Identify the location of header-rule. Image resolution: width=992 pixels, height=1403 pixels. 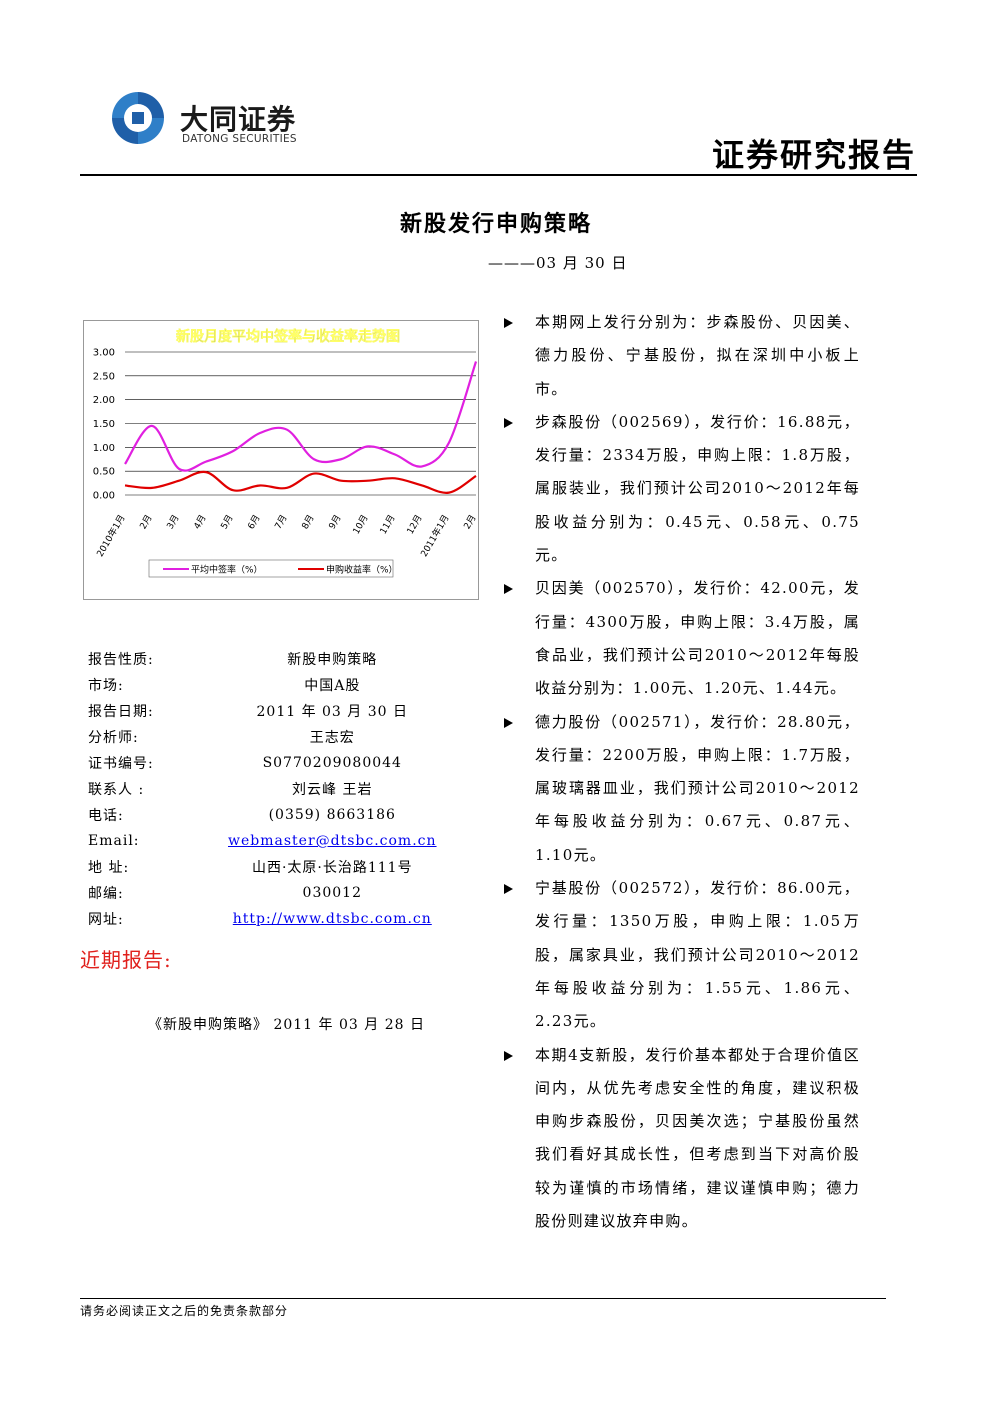
(498, 175).